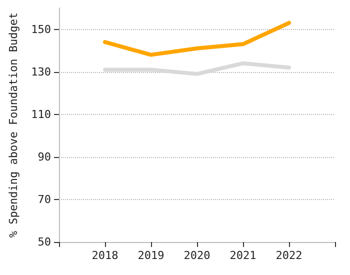  I want to click on x-tick-label: 2022, so click(289, 255).